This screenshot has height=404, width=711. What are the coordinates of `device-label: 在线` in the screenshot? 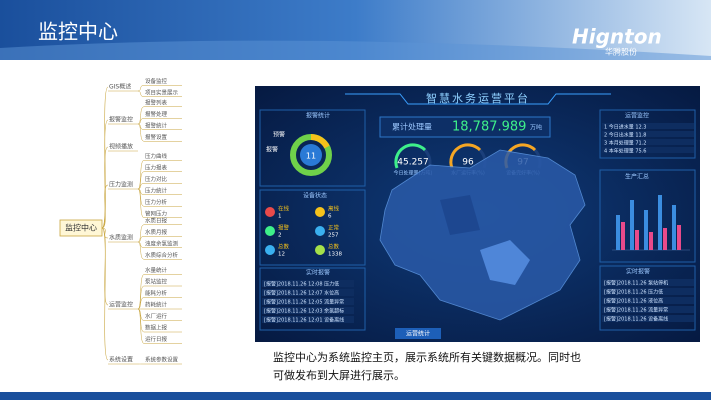 It's located at (284, 209).